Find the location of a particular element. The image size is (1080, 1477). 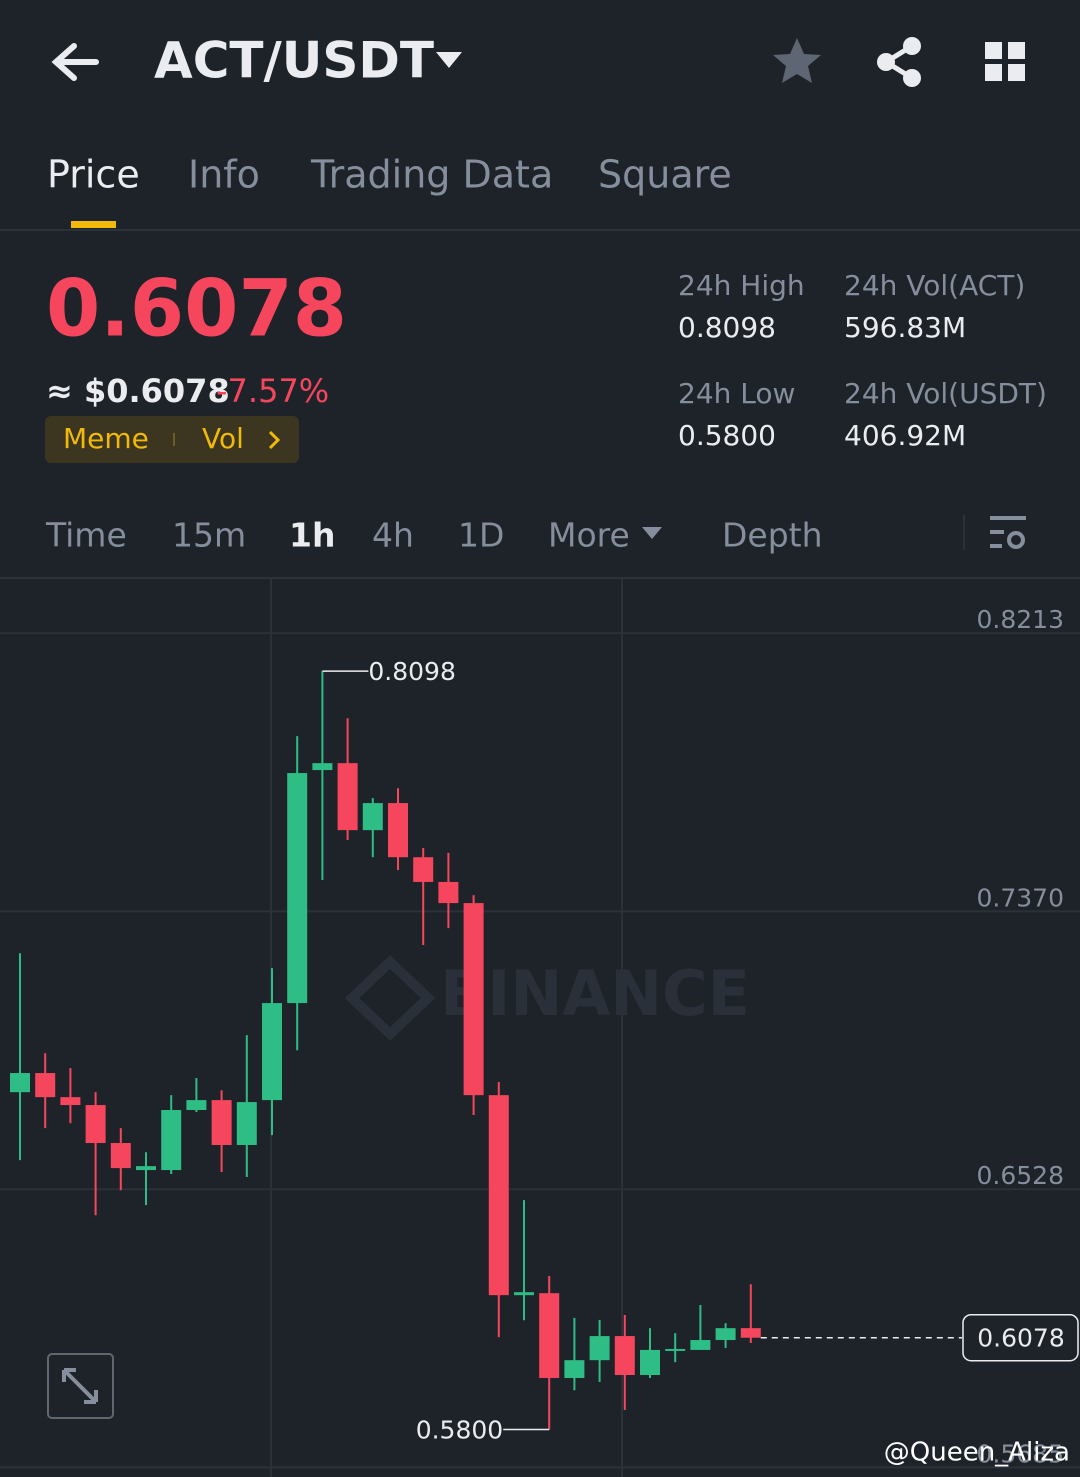

stat-value: 0.8098 is located at coordinates (727, 327).